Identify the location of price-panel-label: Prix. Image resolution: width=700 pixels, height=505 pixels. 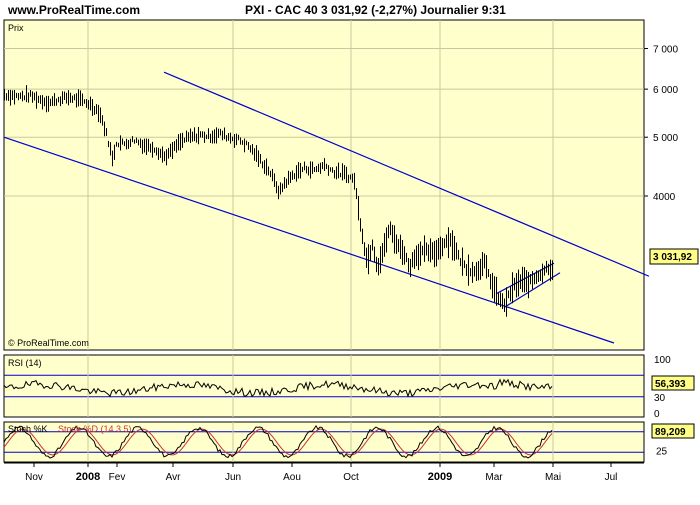
(16, 28).